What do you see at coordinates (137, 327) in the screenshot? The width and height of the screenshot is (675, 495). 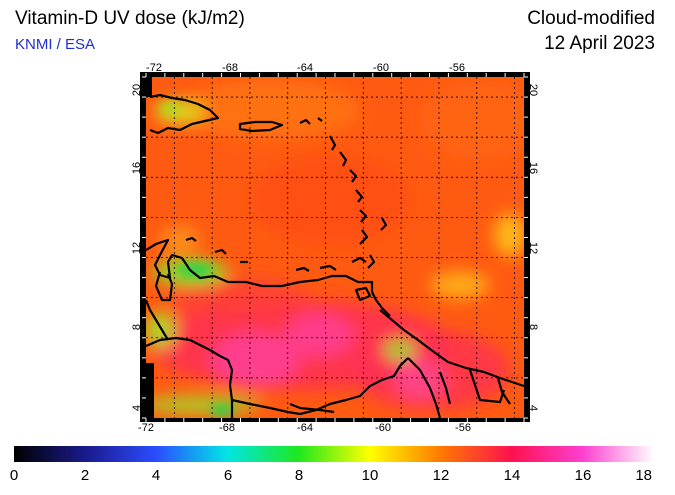 I see `lat-tick-left-3: 8` at bounding box center [137, 327].